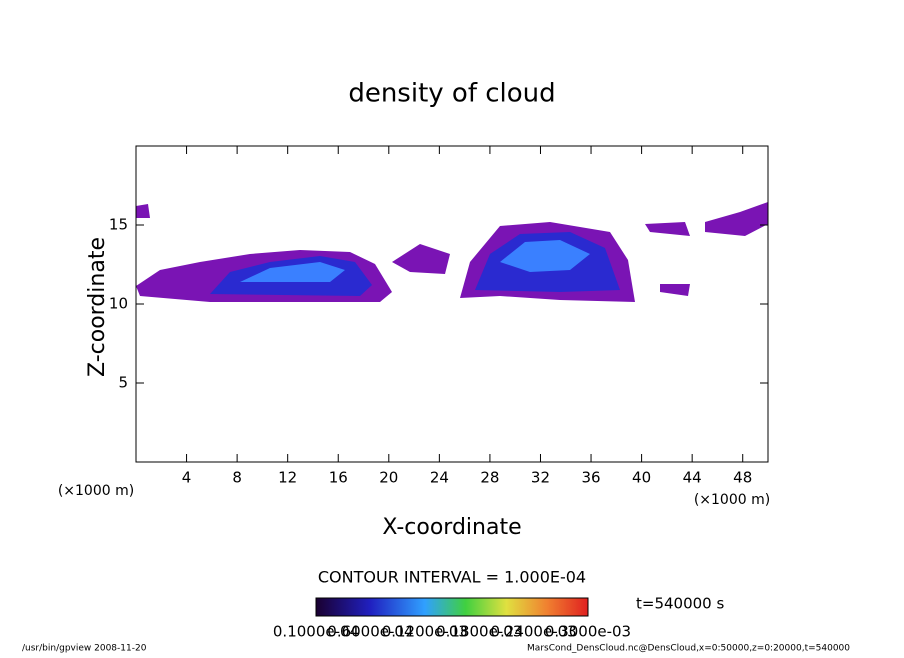  What do you see at coordinates (425, 632) in the screenshot?
I see `colorbar-label: 0.1200e-03` at bounding box center [425, 632].